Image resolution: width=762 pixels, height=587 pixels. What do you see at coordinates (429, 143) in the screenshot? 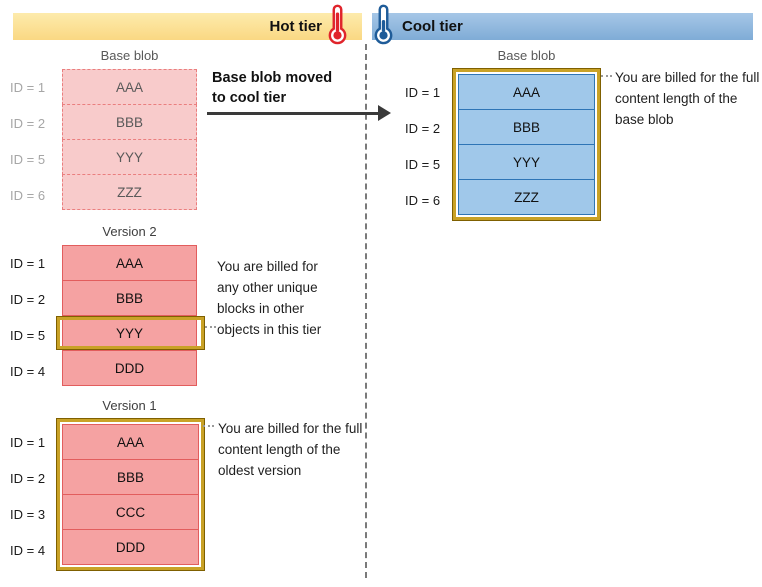
I see `cool-base-blob-ids: ID = 1 ID = 2 ID = 5 ID = 6` at bounding box center [429, 143].